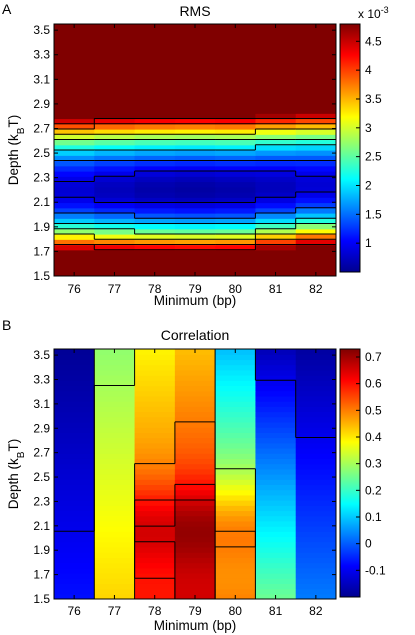 This screenshot has width=415, height=635. What do you see at coordinates (276, 611) in the screenshot?
I see `x-tick-label: 81` at bounding box center [276, 611].